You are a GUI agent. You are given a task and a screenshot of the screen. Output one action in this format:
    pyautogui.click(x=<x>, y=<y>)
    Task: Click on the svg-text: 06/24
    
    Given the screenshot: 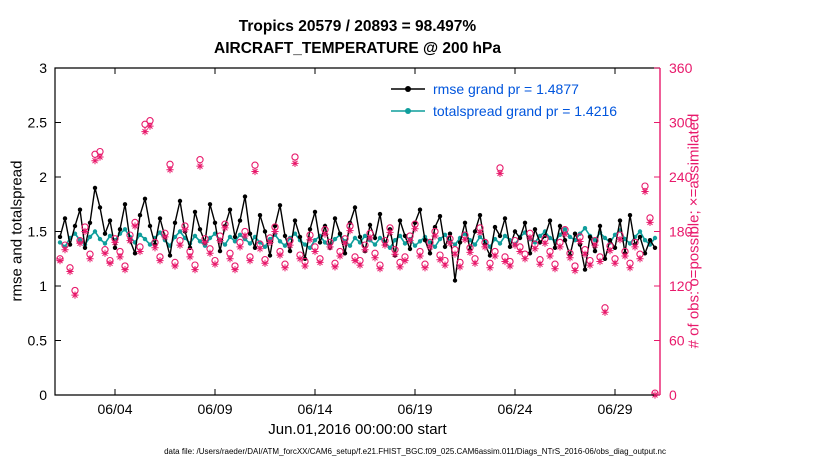 What is the action you would take?
    pyautogui.click(x=514, y=409)
    